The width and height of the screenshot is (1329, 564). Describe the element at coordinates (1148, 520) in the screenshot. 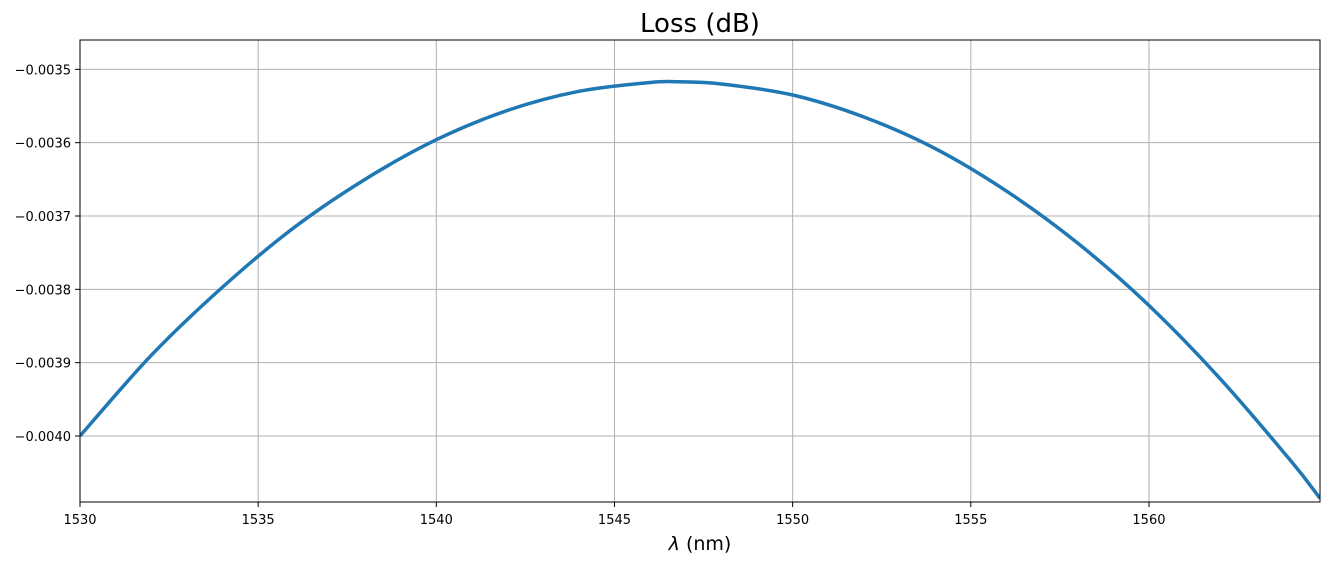

I see `x-tick-label: 1560` at that location.